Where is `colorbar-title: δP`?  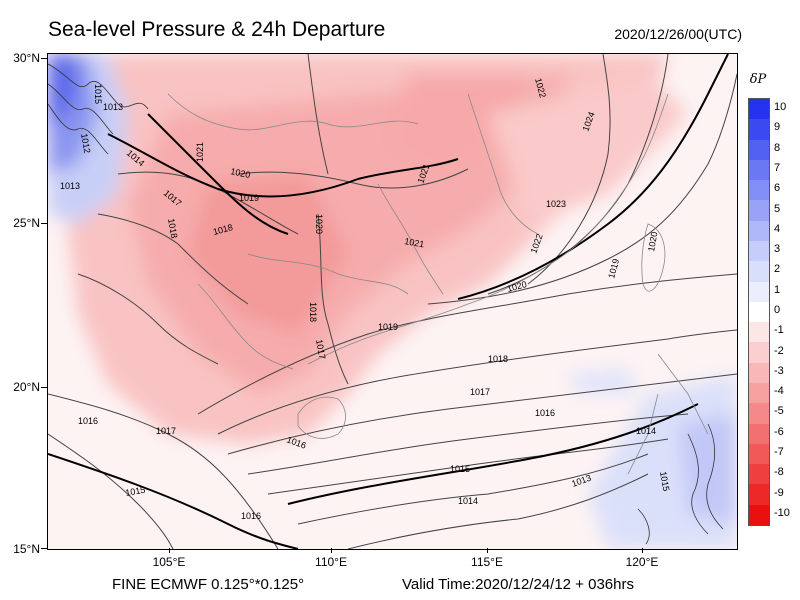 colorbar-title: δP is located at coordinates (758, 79).